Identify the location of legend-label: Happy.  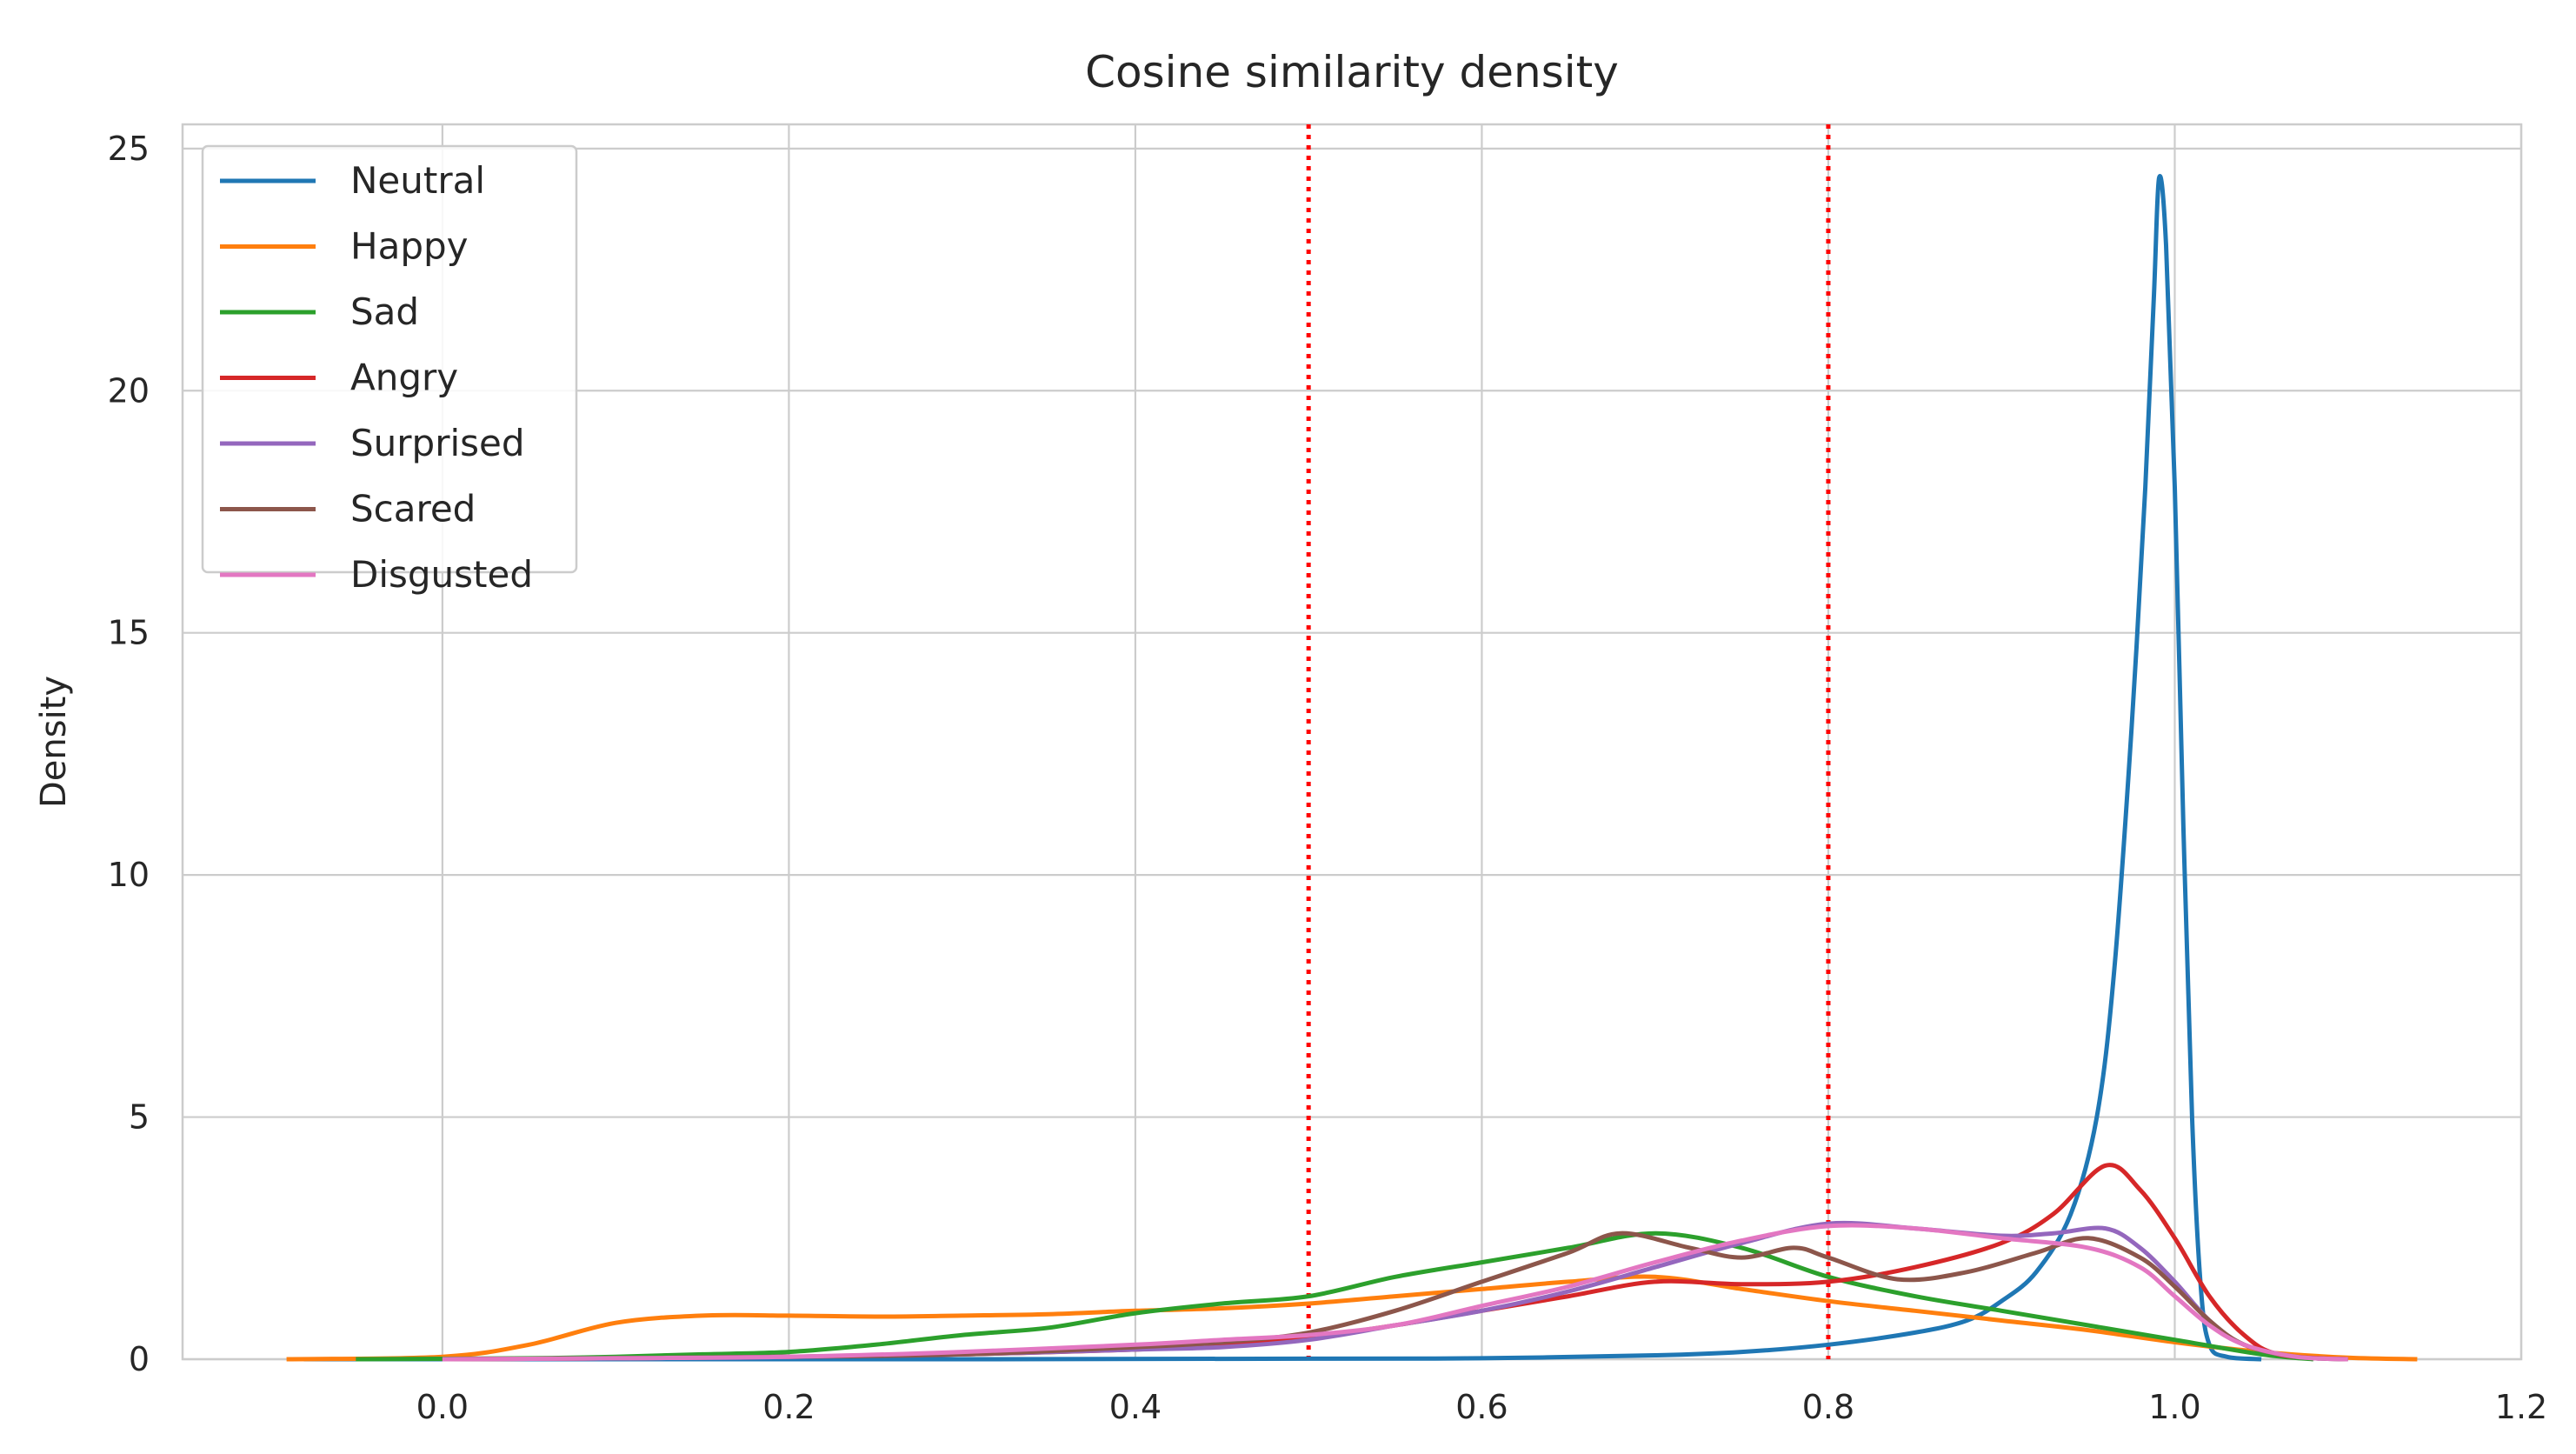
(409, 246).